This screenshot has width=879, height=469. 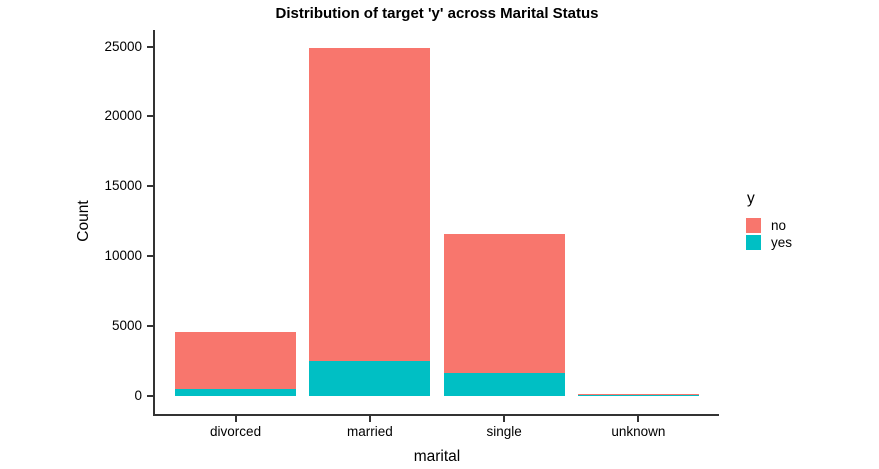 I want to click on x-axis-title: marital, so click(x=437, y=456).